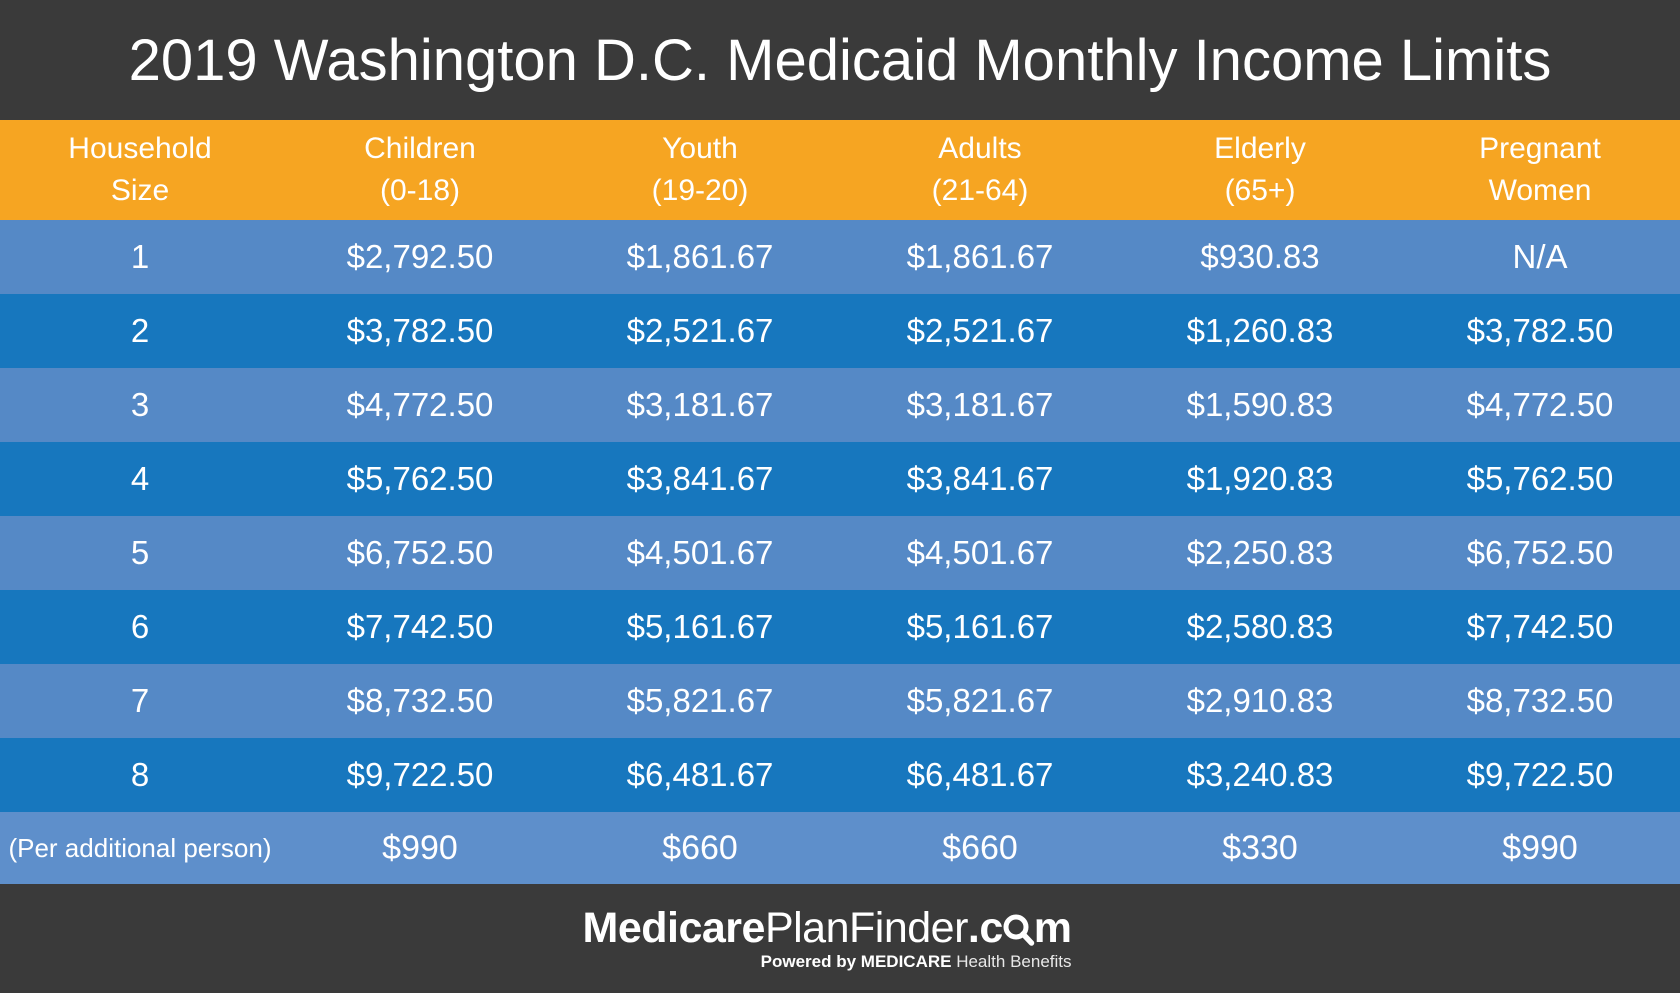  What do you see at coordinates (140, 774) in the screenshot?
I see `household-size-cell: 8` at bounding box center [140, 774].